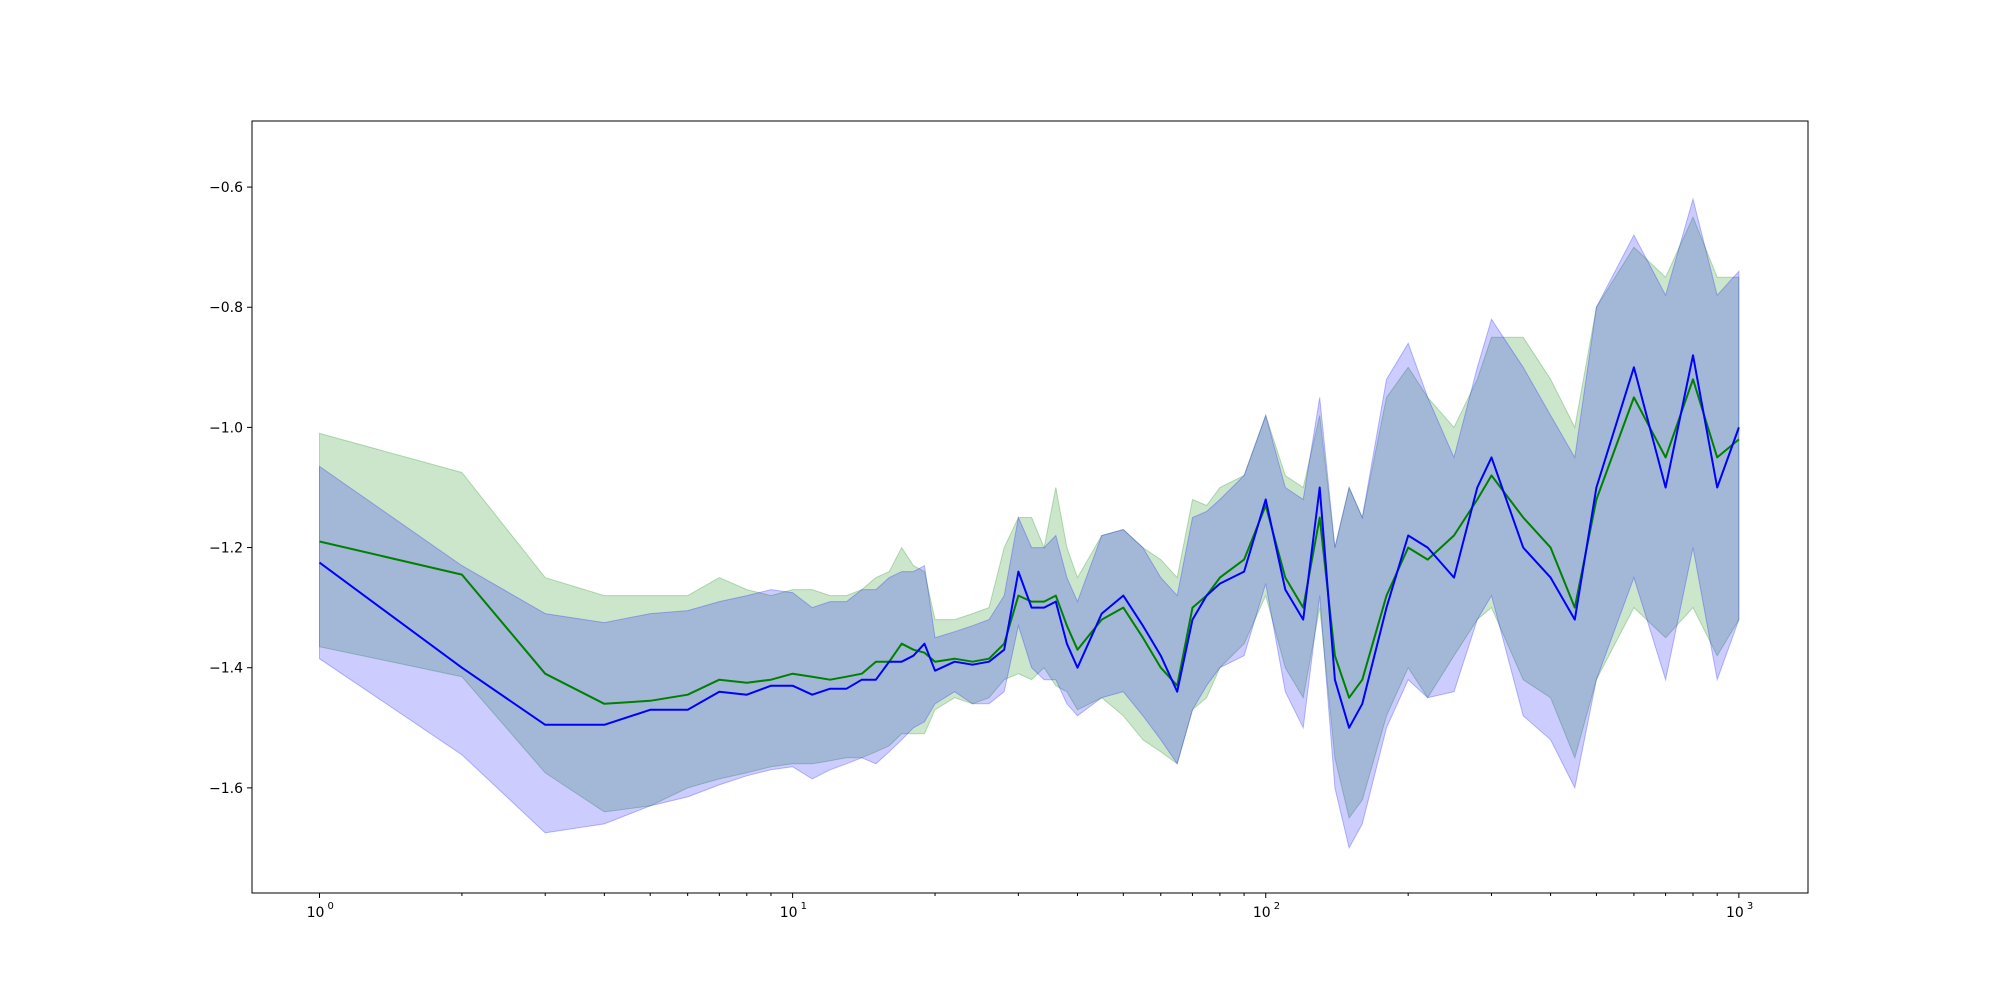  Describe the element at coordinates (226, 308) in the screenshot. I see `y-tick-label: −0.8` at that location.